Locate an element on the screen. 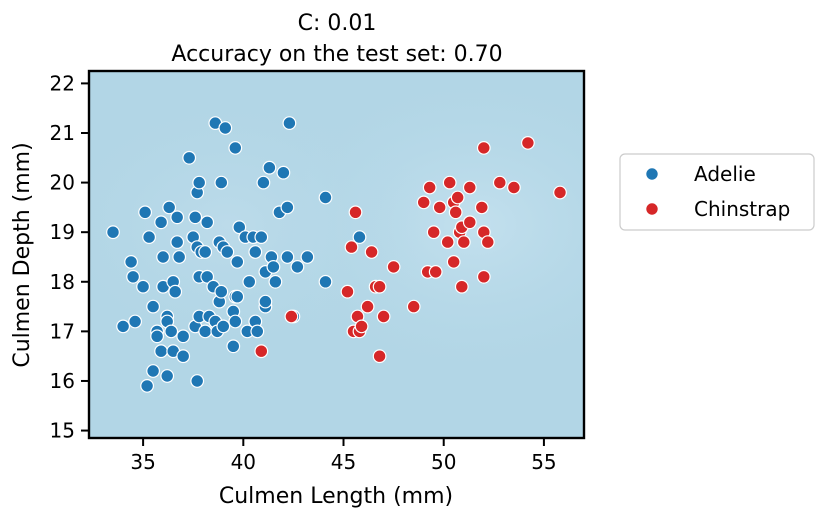 The width and height of the screenshot is (823, 525). x-axis-label: Culmen Length (mm) is located at coordinates (336, 496).